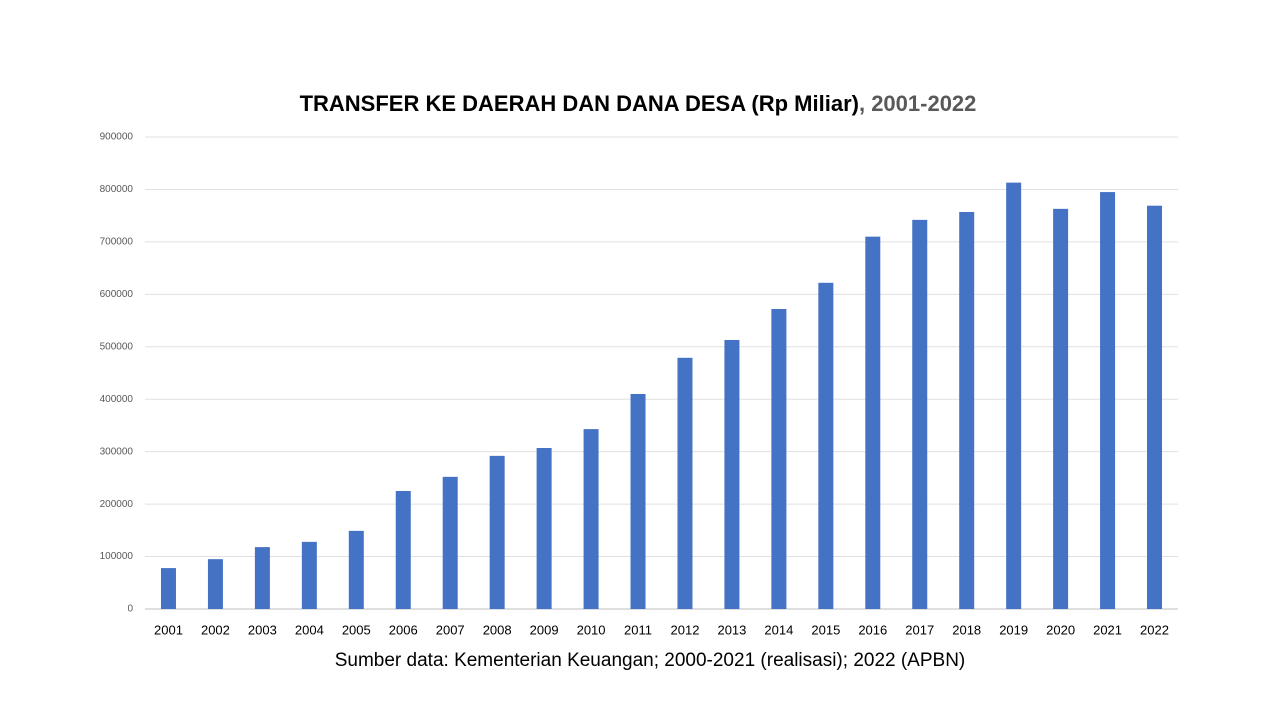  Describe the element at coordinates (168, 629) in the screenshot. I see `x-tick-label: 2001` at that location.